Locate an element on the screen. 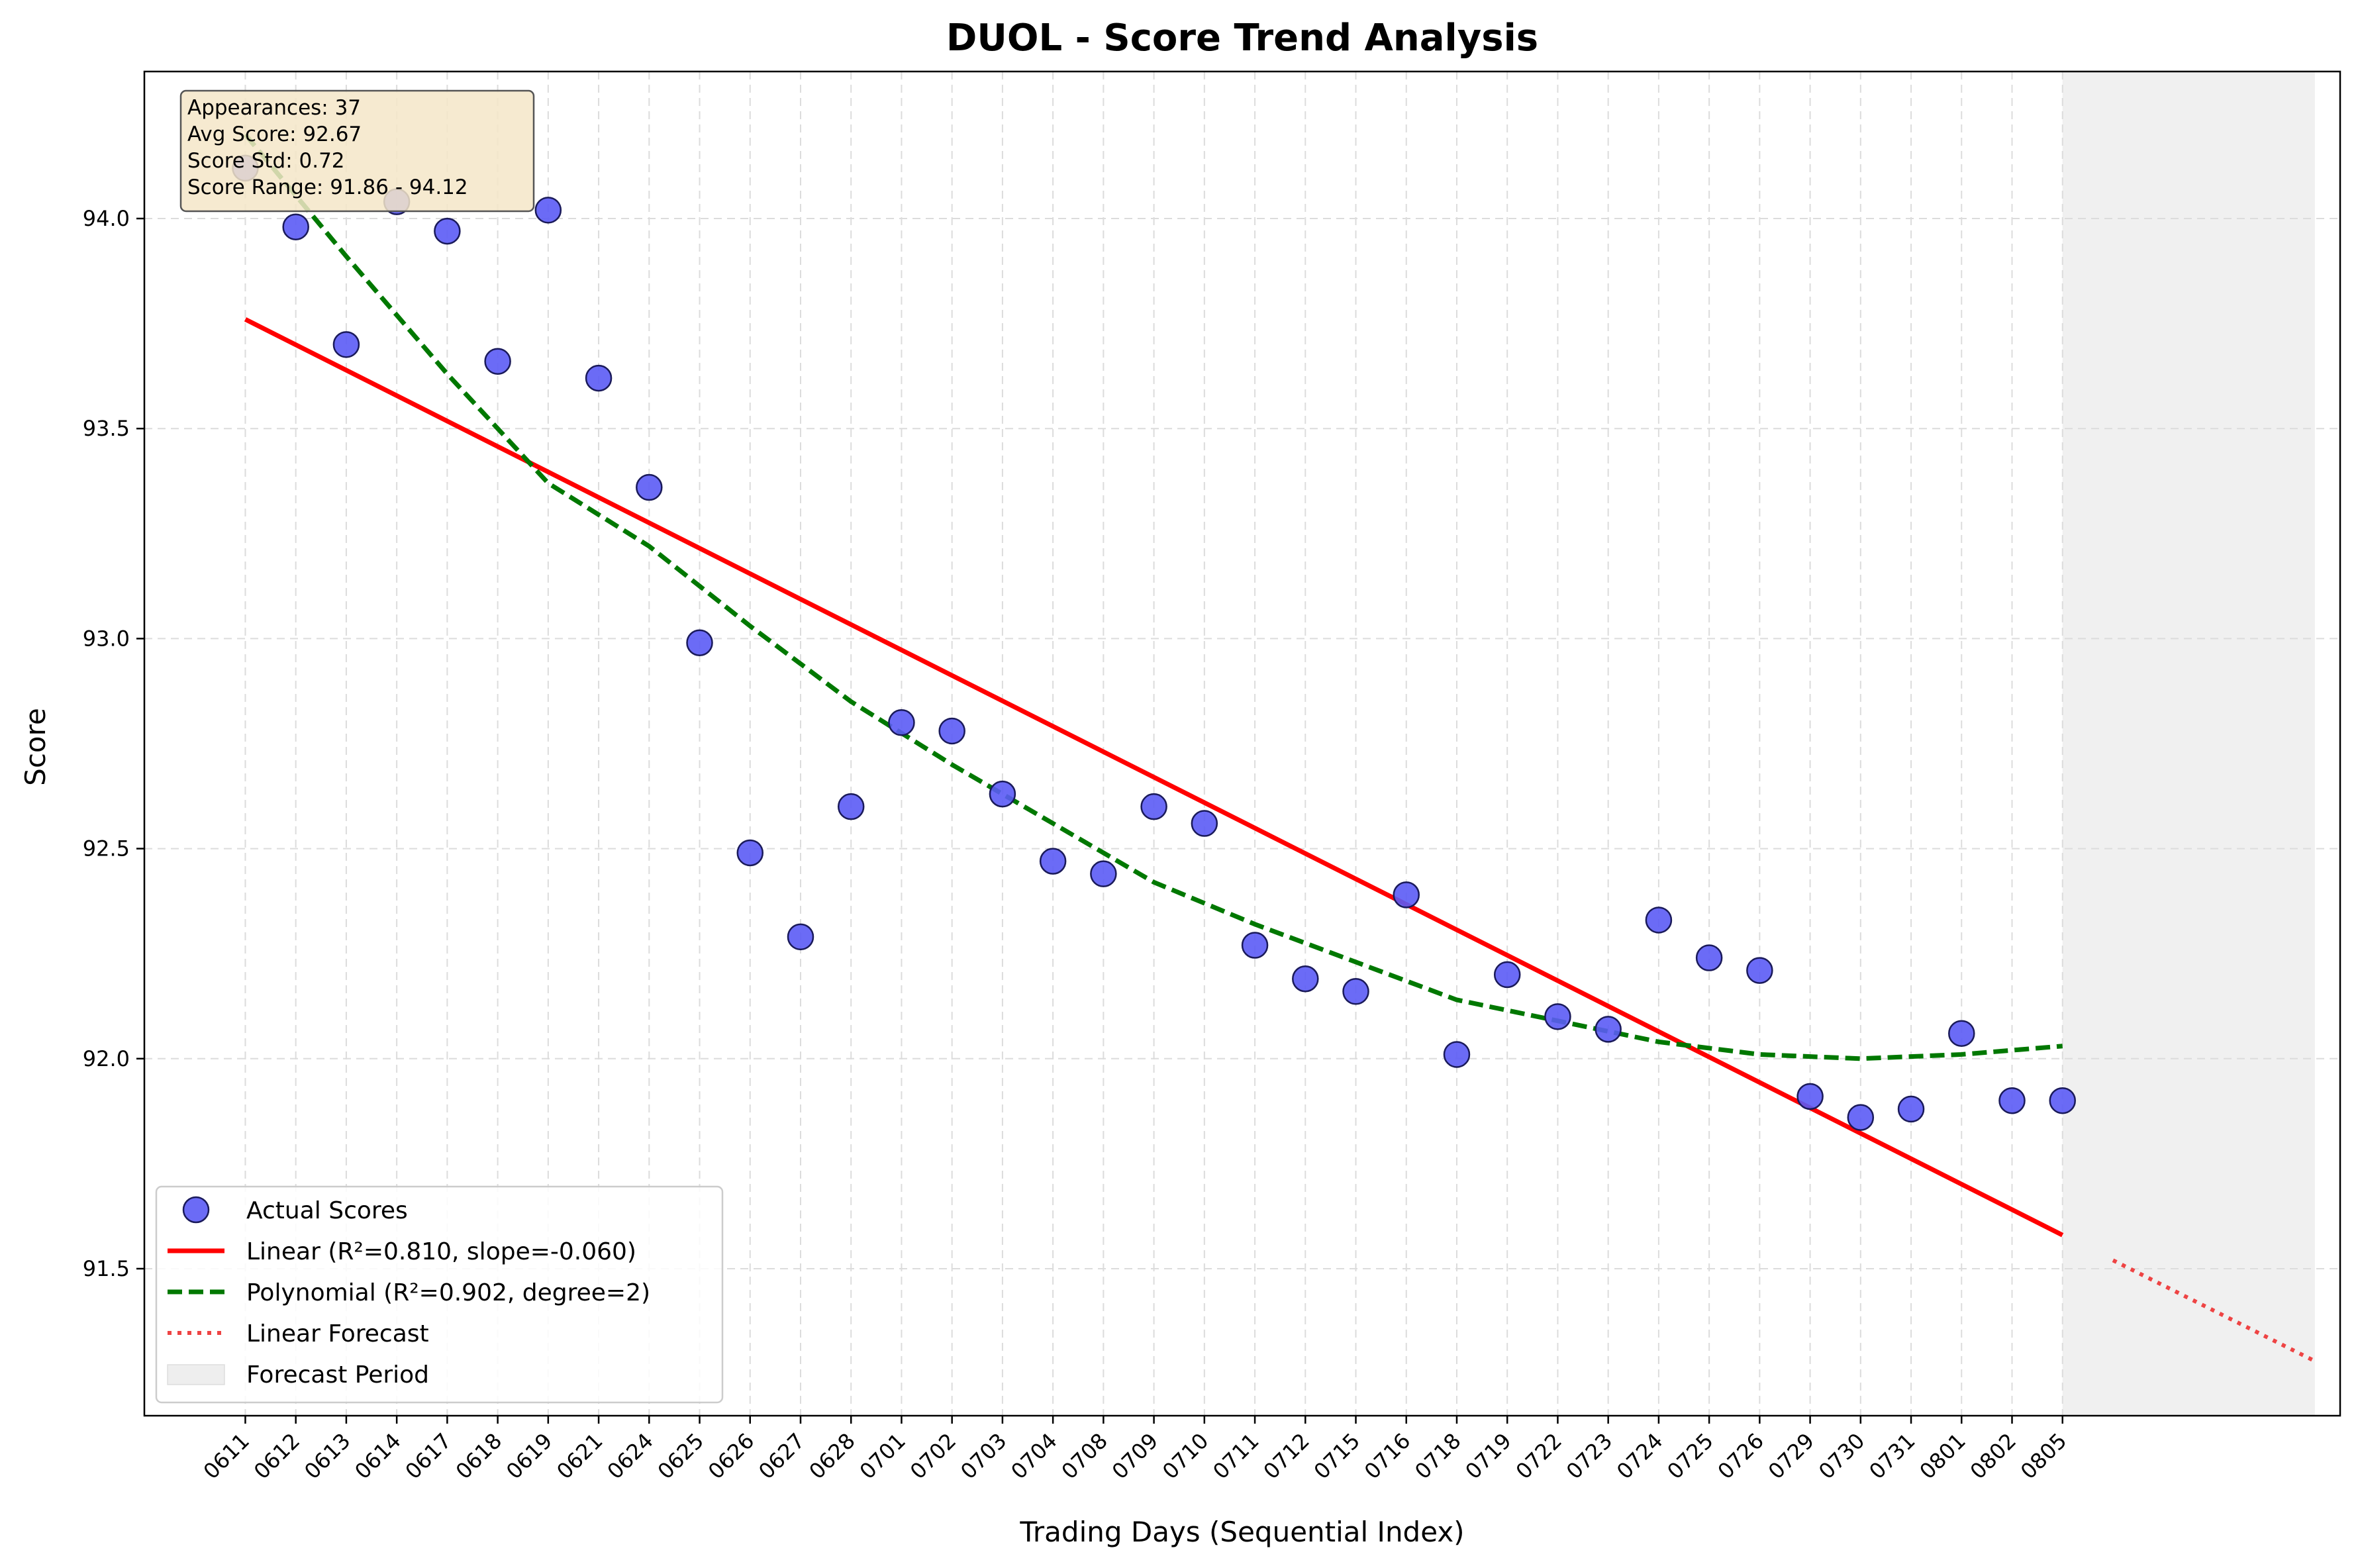 This screenshot has width=2360, height=1568. y-tick-label: 93.5 is located at coordinates (106, 428).